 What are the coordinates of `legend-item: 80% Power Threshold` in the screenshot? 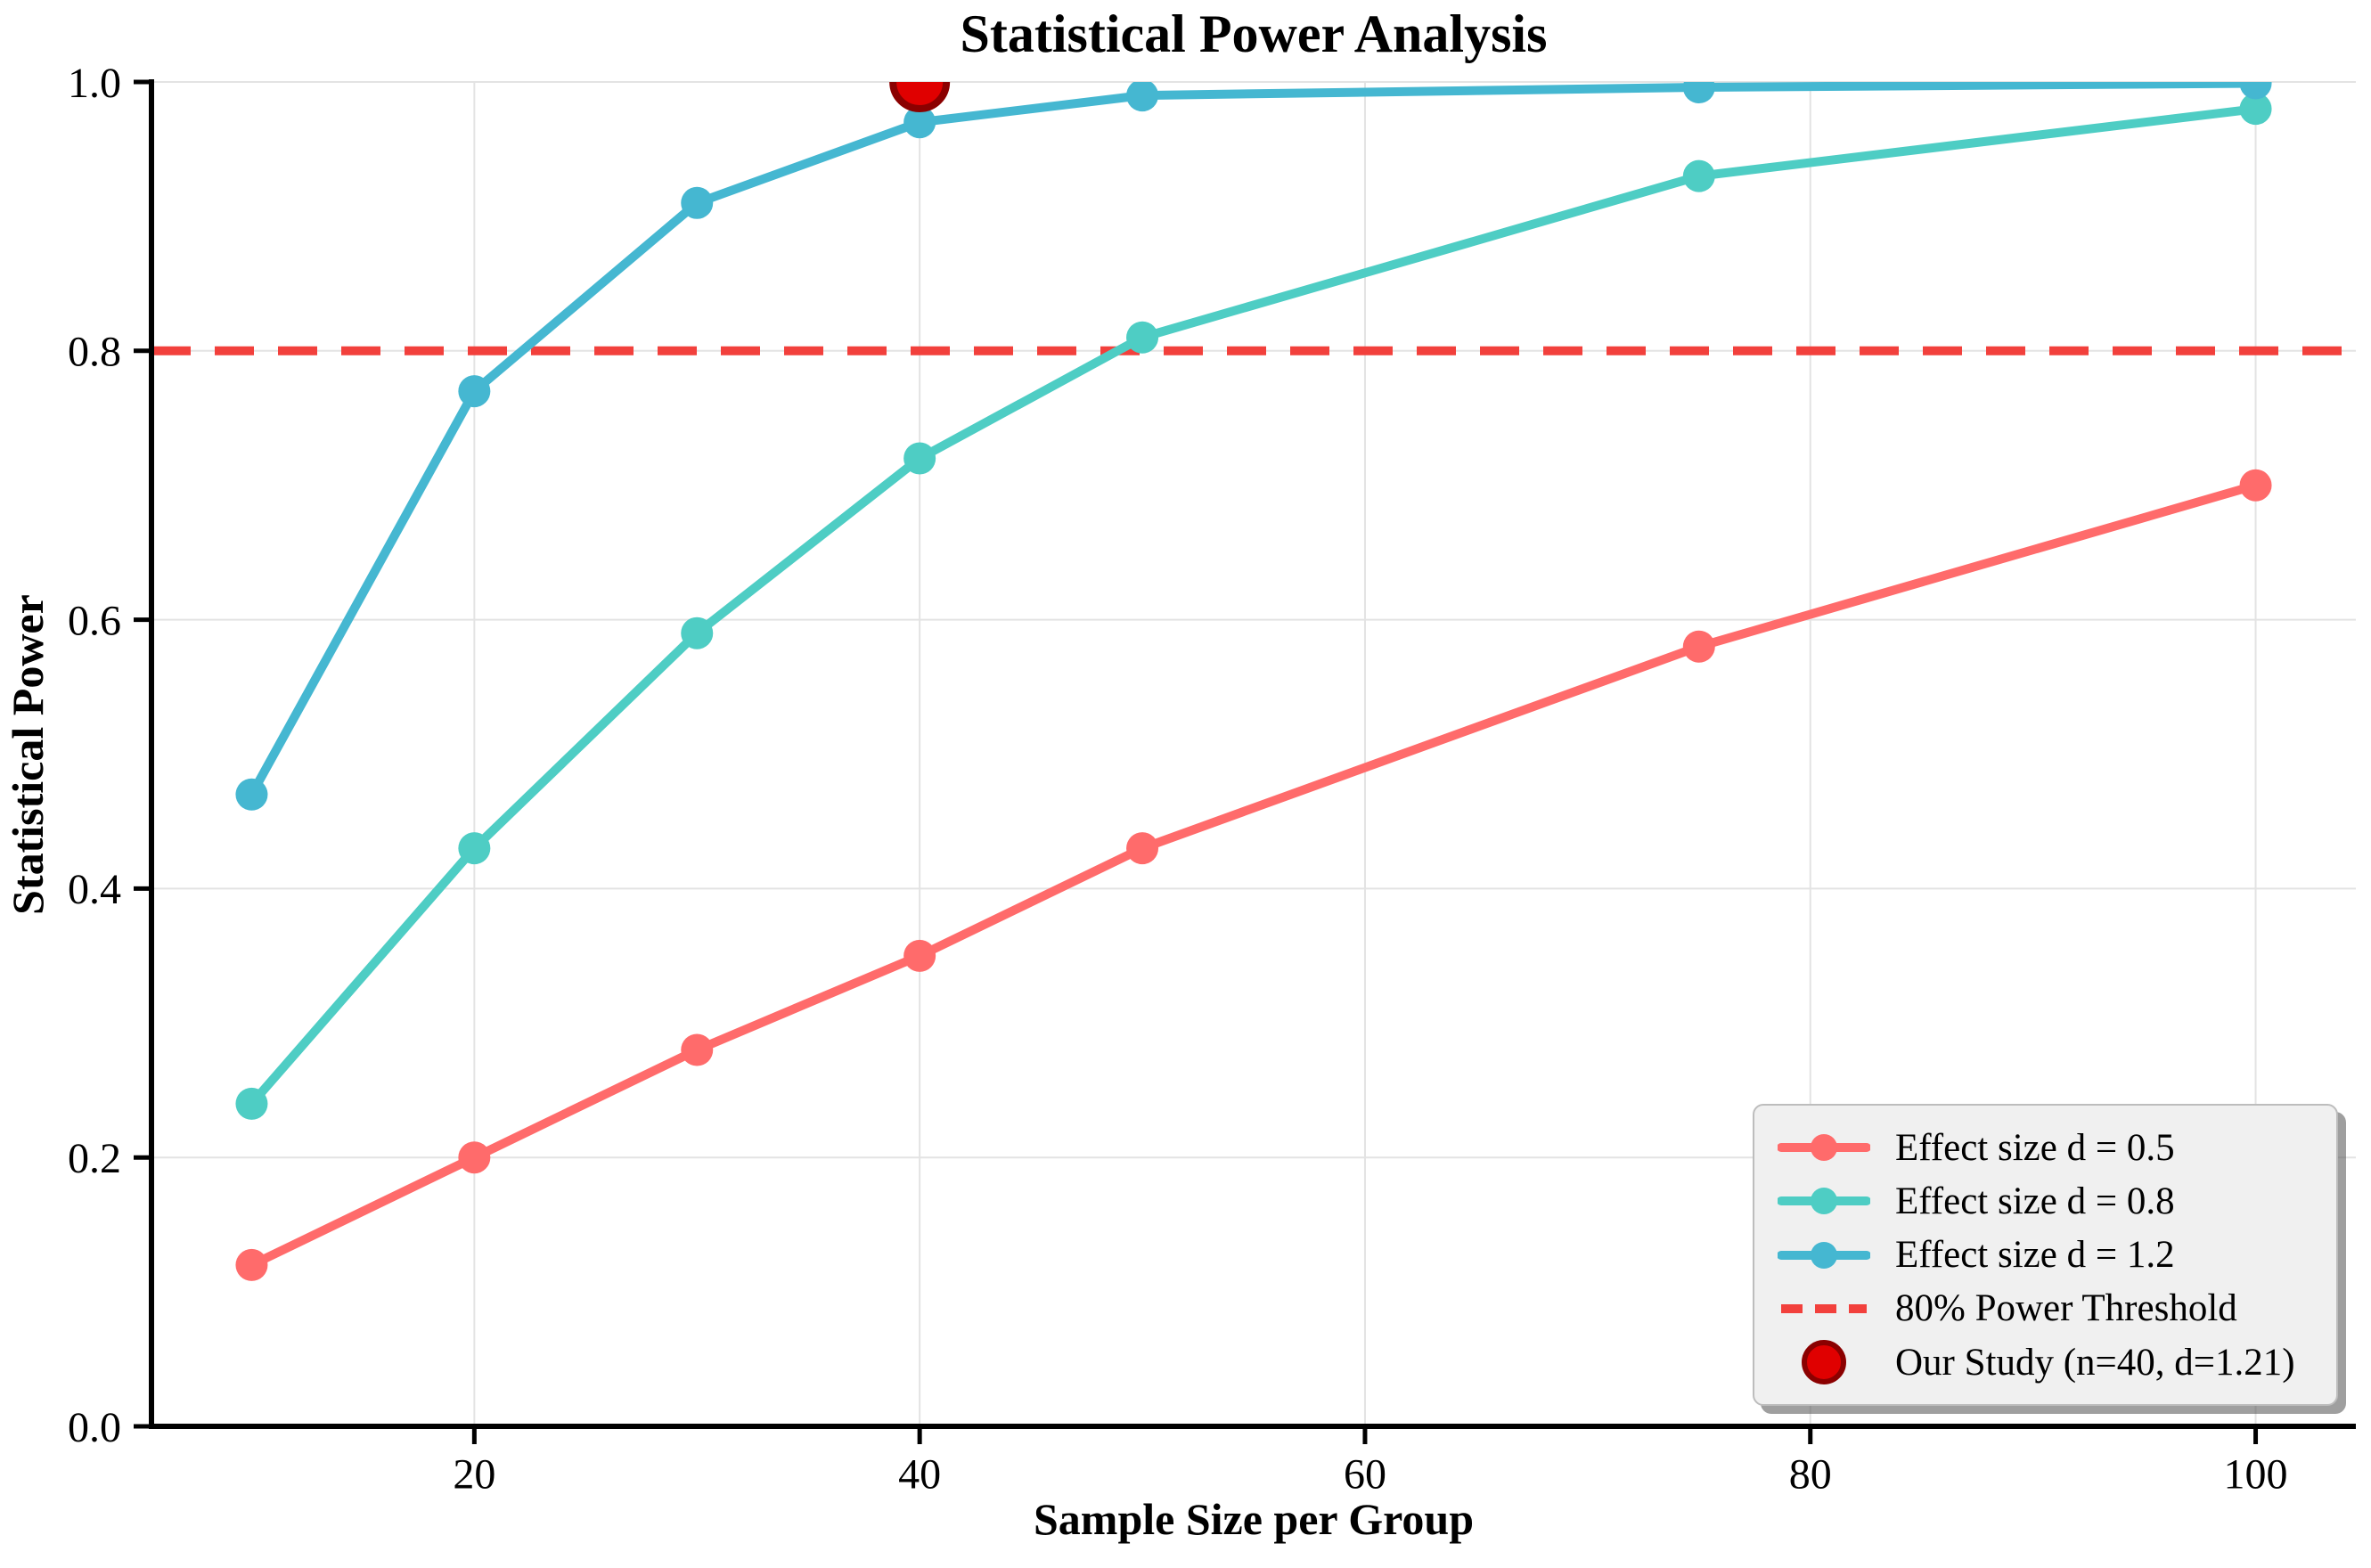 It's located at (2046, 1309).